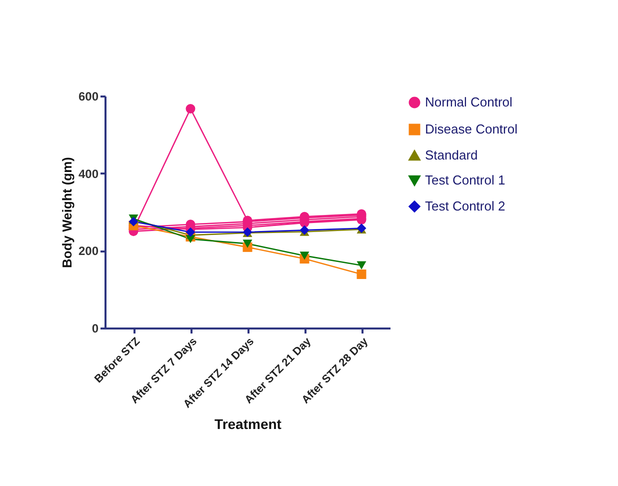 Image resolution: width=618 pixels, height=486 pixels. I want to click on legend-label: Standard, so click(451, 155).